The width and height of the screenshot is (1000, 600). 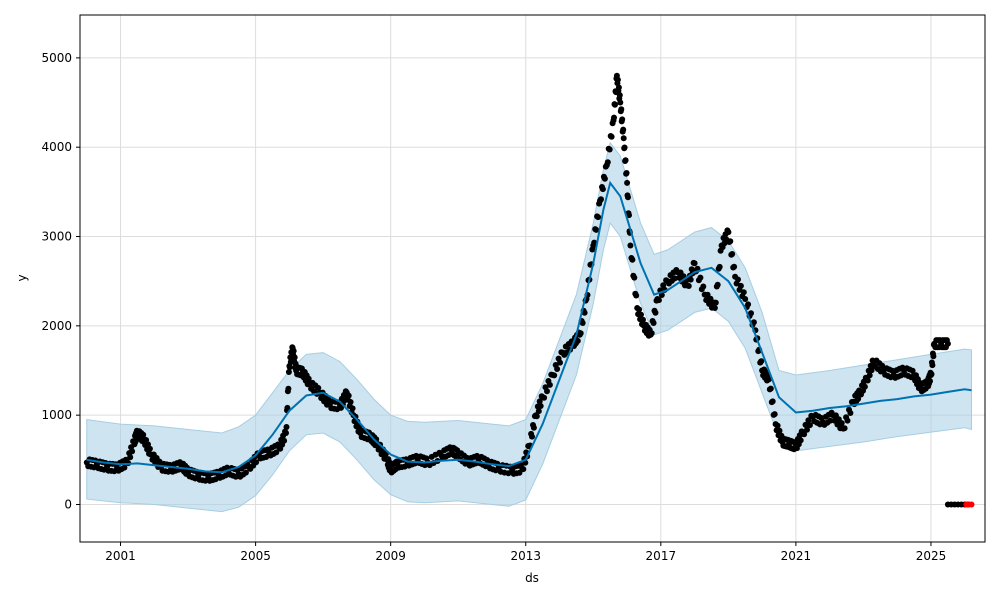 What do you see at coordinates (971, 504) in the screenshot?
I see `highlight-point` at bounding box center [971, 504].